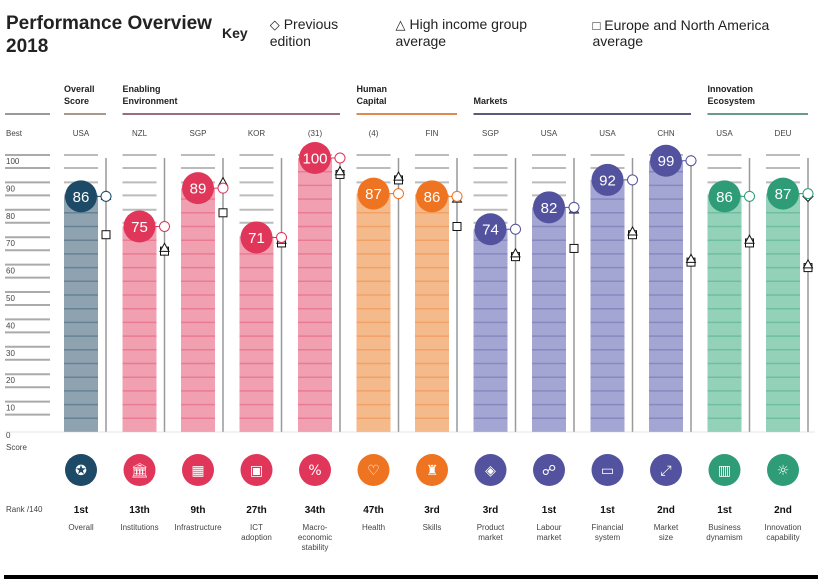 This screenshot has width=820, height=583. Describe the element at coordinates (24, 509) in the screenshot. I see `rank-axis-label: Rank /140` at that location.